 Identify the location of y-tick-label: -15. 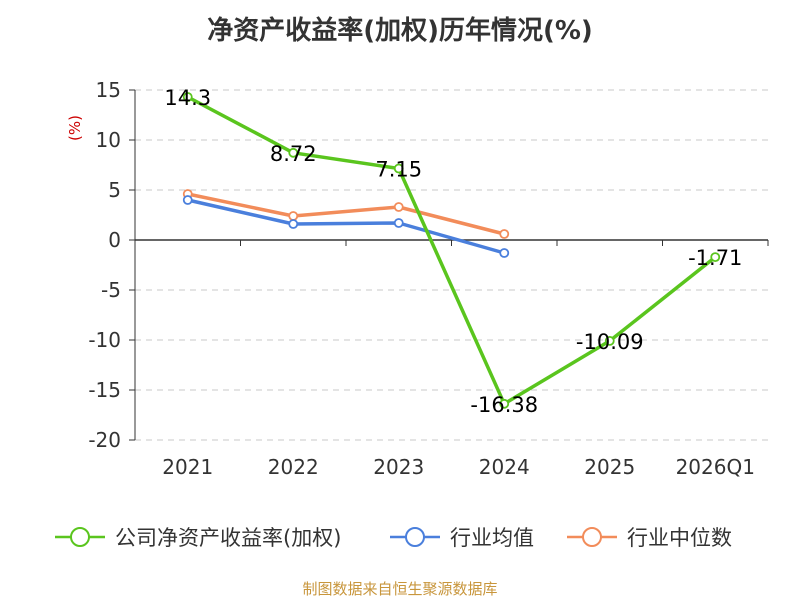
(104, 390).